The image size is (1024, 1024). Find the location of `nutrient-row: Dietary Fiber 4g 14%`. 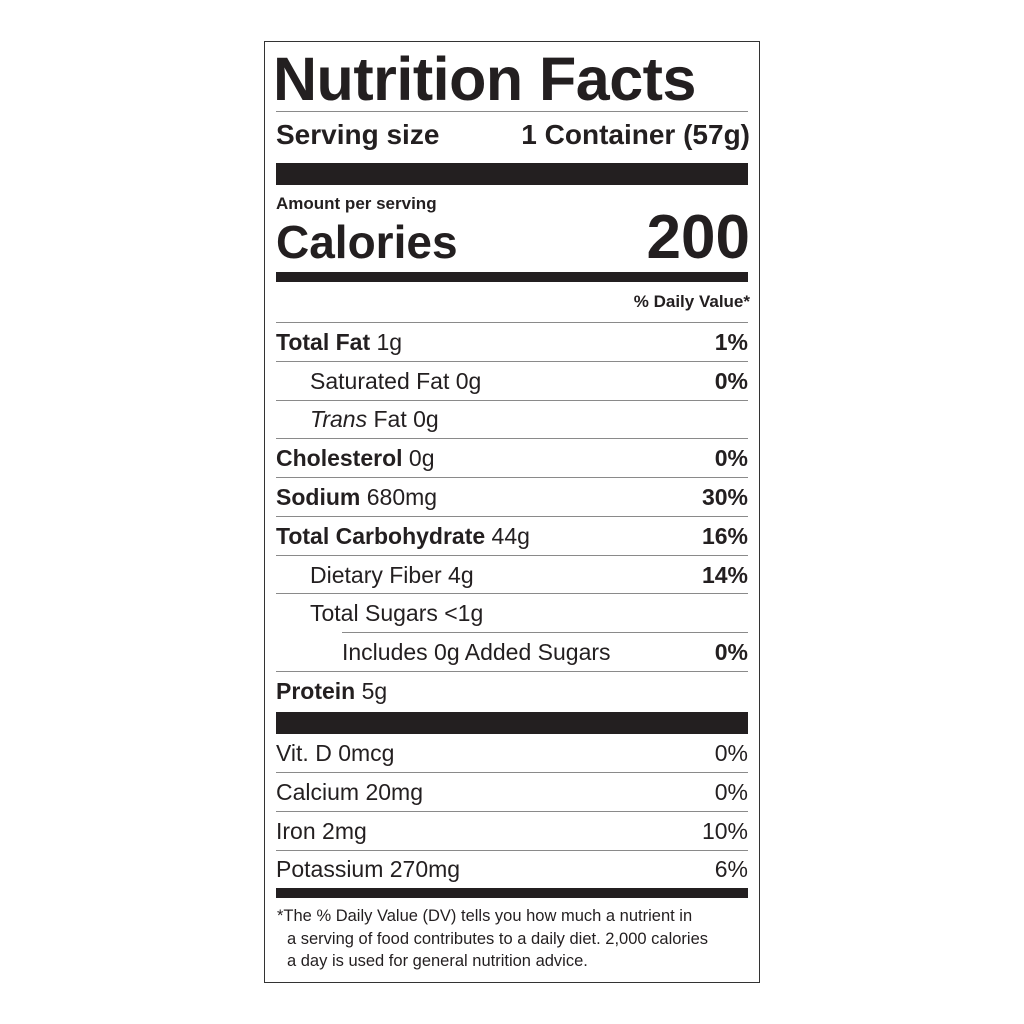

nutrient-row: Dietary Fiber 4g 14% is located at coordinates (529, 575).